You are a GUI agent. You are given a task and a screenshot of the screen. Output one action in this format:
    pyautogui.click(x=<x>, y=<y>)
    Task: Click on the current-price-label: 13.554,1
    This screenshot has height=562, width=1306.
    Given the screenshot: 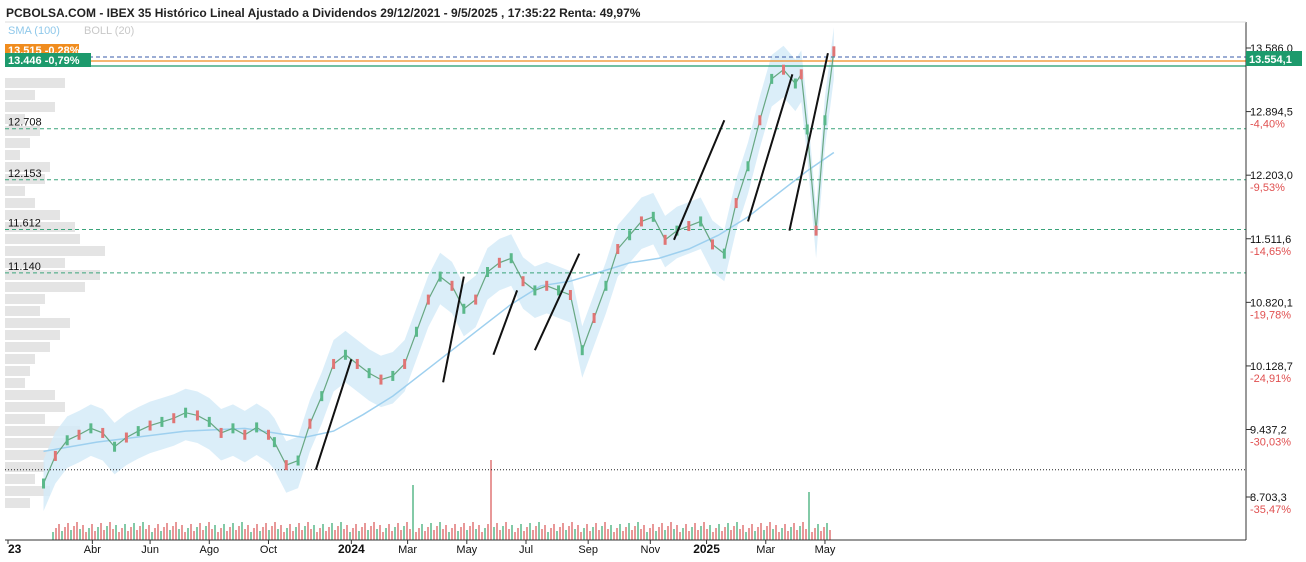 What is the action you would take?
    pyautogui.click(x=1270, y=60)
    